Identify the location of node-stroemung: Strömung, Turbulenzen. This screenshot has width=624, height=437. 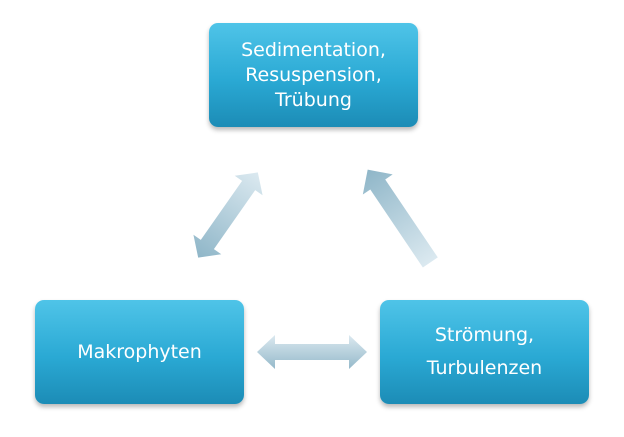
(484, 352).